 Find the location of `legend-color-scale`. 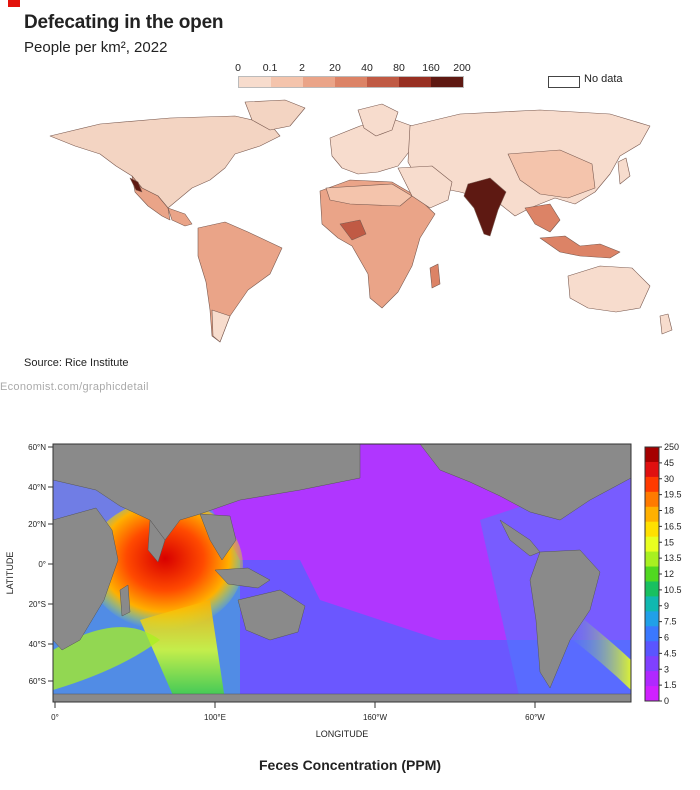

legend-color-scale is located at coordinates (351, 82).